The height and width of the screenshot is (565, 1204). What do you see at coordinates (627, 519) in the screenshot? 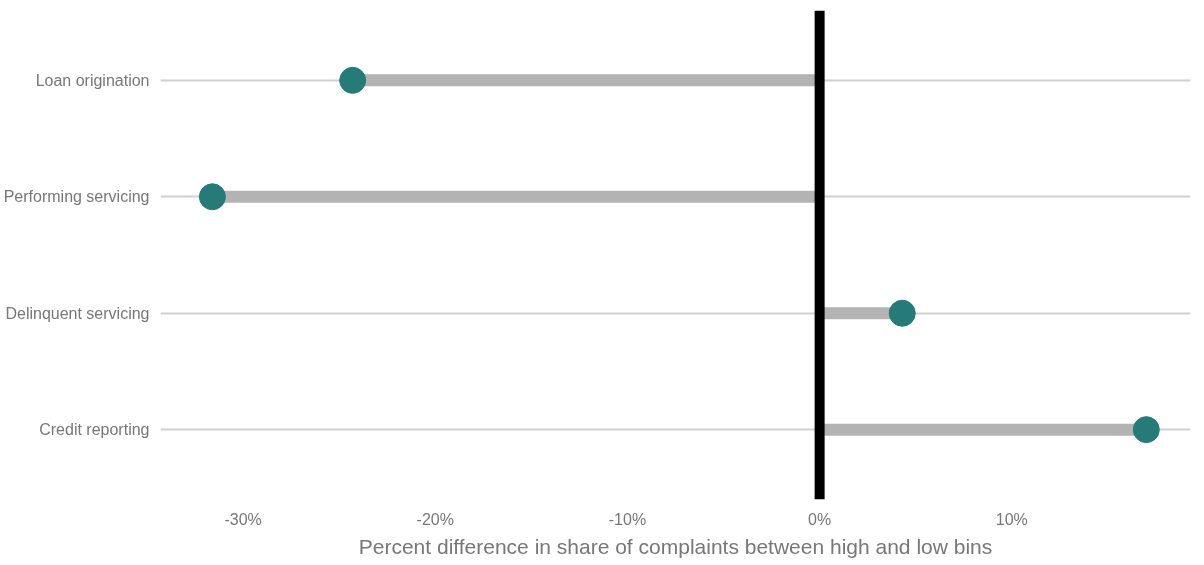
I see `x-tick-label: -10%` at bounding box center [627, 519].